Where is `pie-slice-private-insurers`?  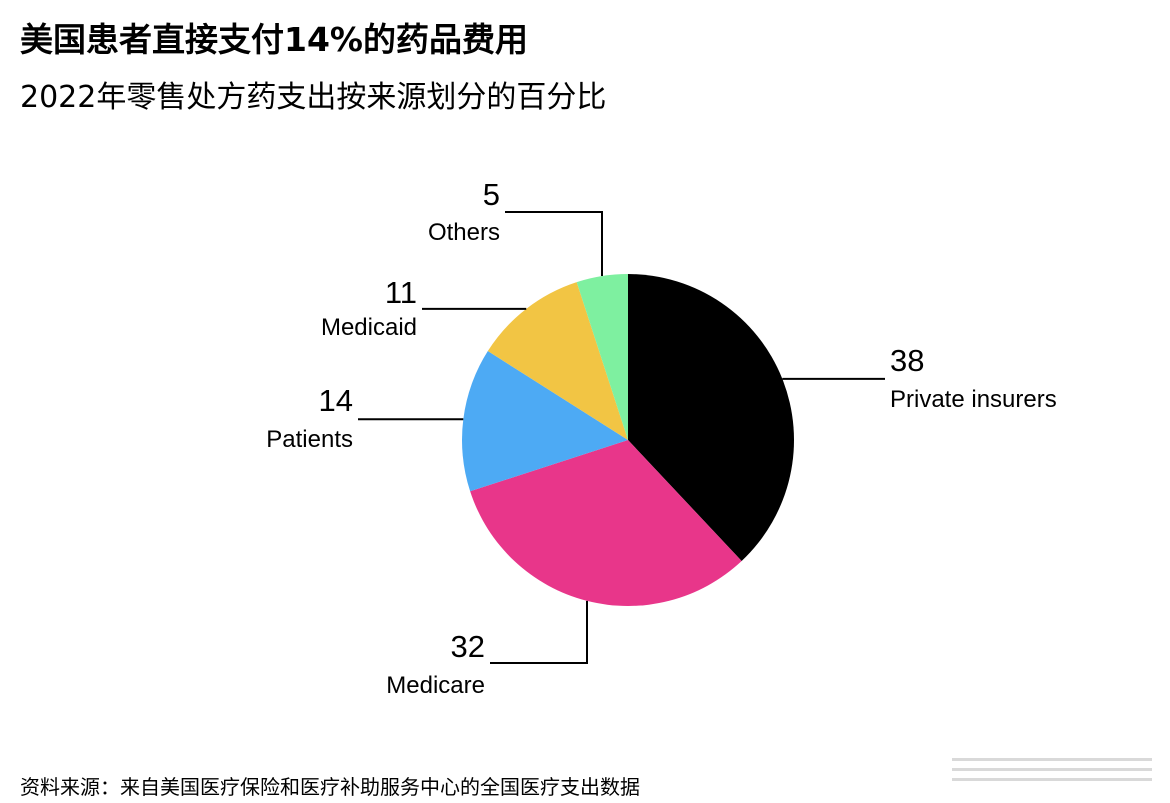
pie-slice-private-insurers is located at coordinates (711, 418).